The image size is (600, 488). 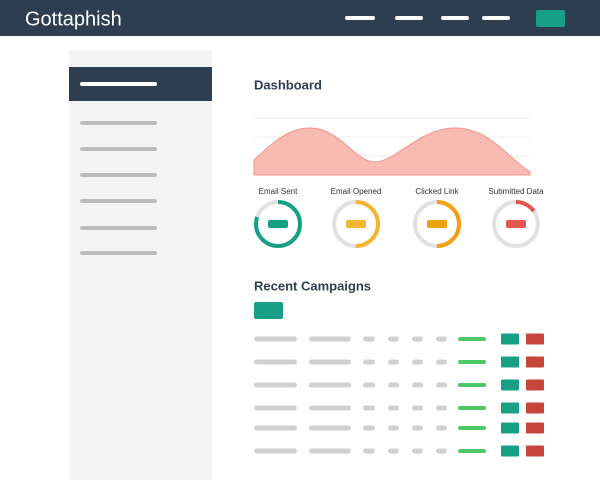 I want to click on nav-links, so click(x=427, y=18).